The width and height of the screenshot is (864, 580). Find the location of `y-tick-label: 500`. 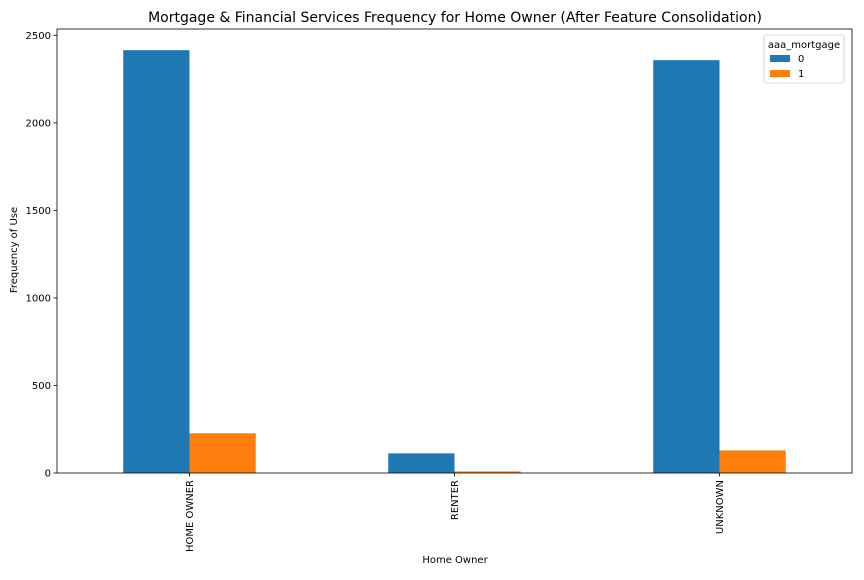

y-tick-label: 500 is located at coordinates (41, 386).